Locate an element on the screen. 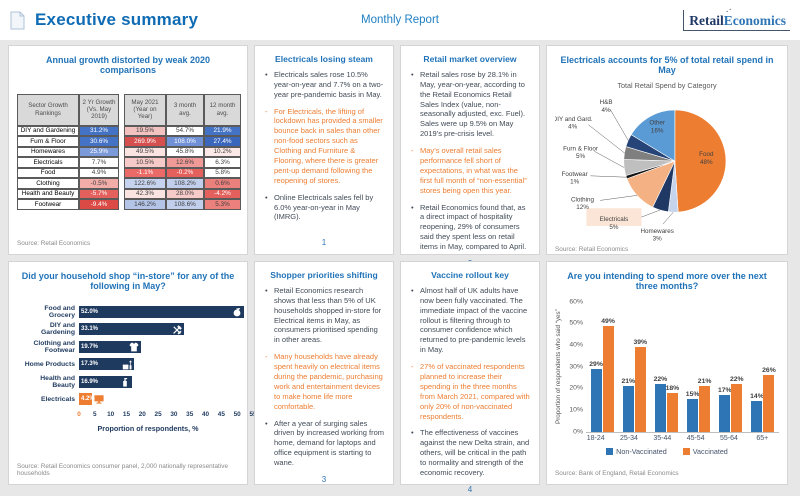 Image resolution: width=800 pixels, height=496 pixels. bar-column: 39% is located at coordinates (640, 385).